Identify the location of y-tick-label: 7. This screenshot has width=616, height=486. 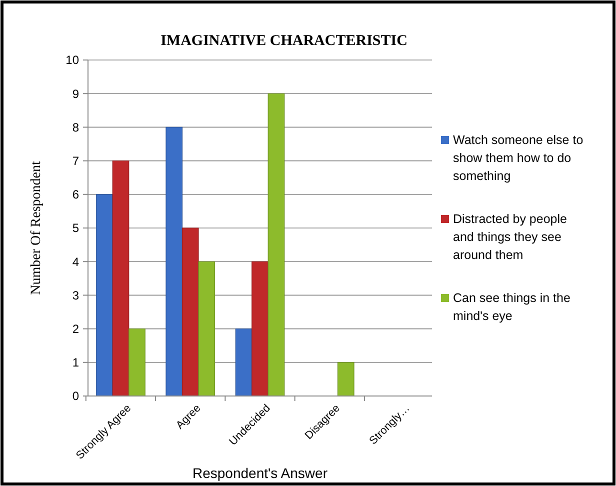
(76, 161).